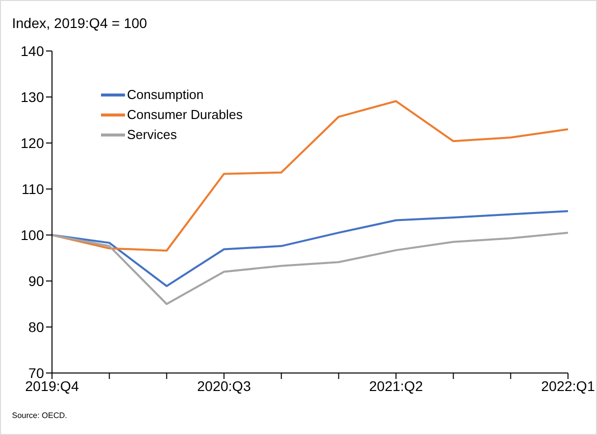 Image resolution: width=597 pixels, height=435 pixels. What do you see at coordinates (32, 142) in the screenshot?
I see `y-tick-label: 120` at bounding box center [32, 142].